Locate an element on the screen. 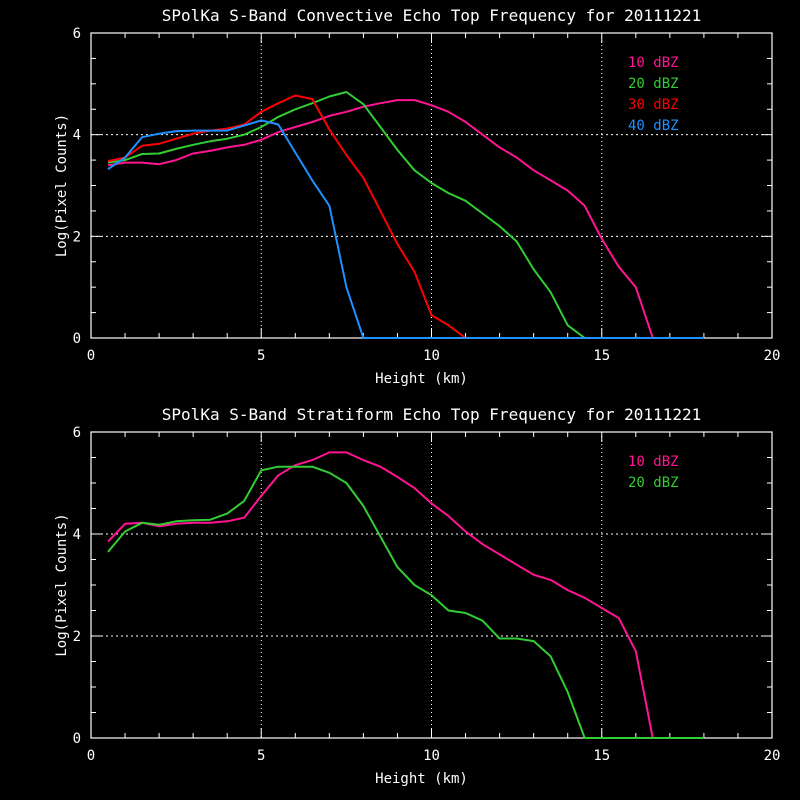 The width and height of the screenshot is (800, 800). legend-entry: 40 dBZ is located at coordinates (653, 126).